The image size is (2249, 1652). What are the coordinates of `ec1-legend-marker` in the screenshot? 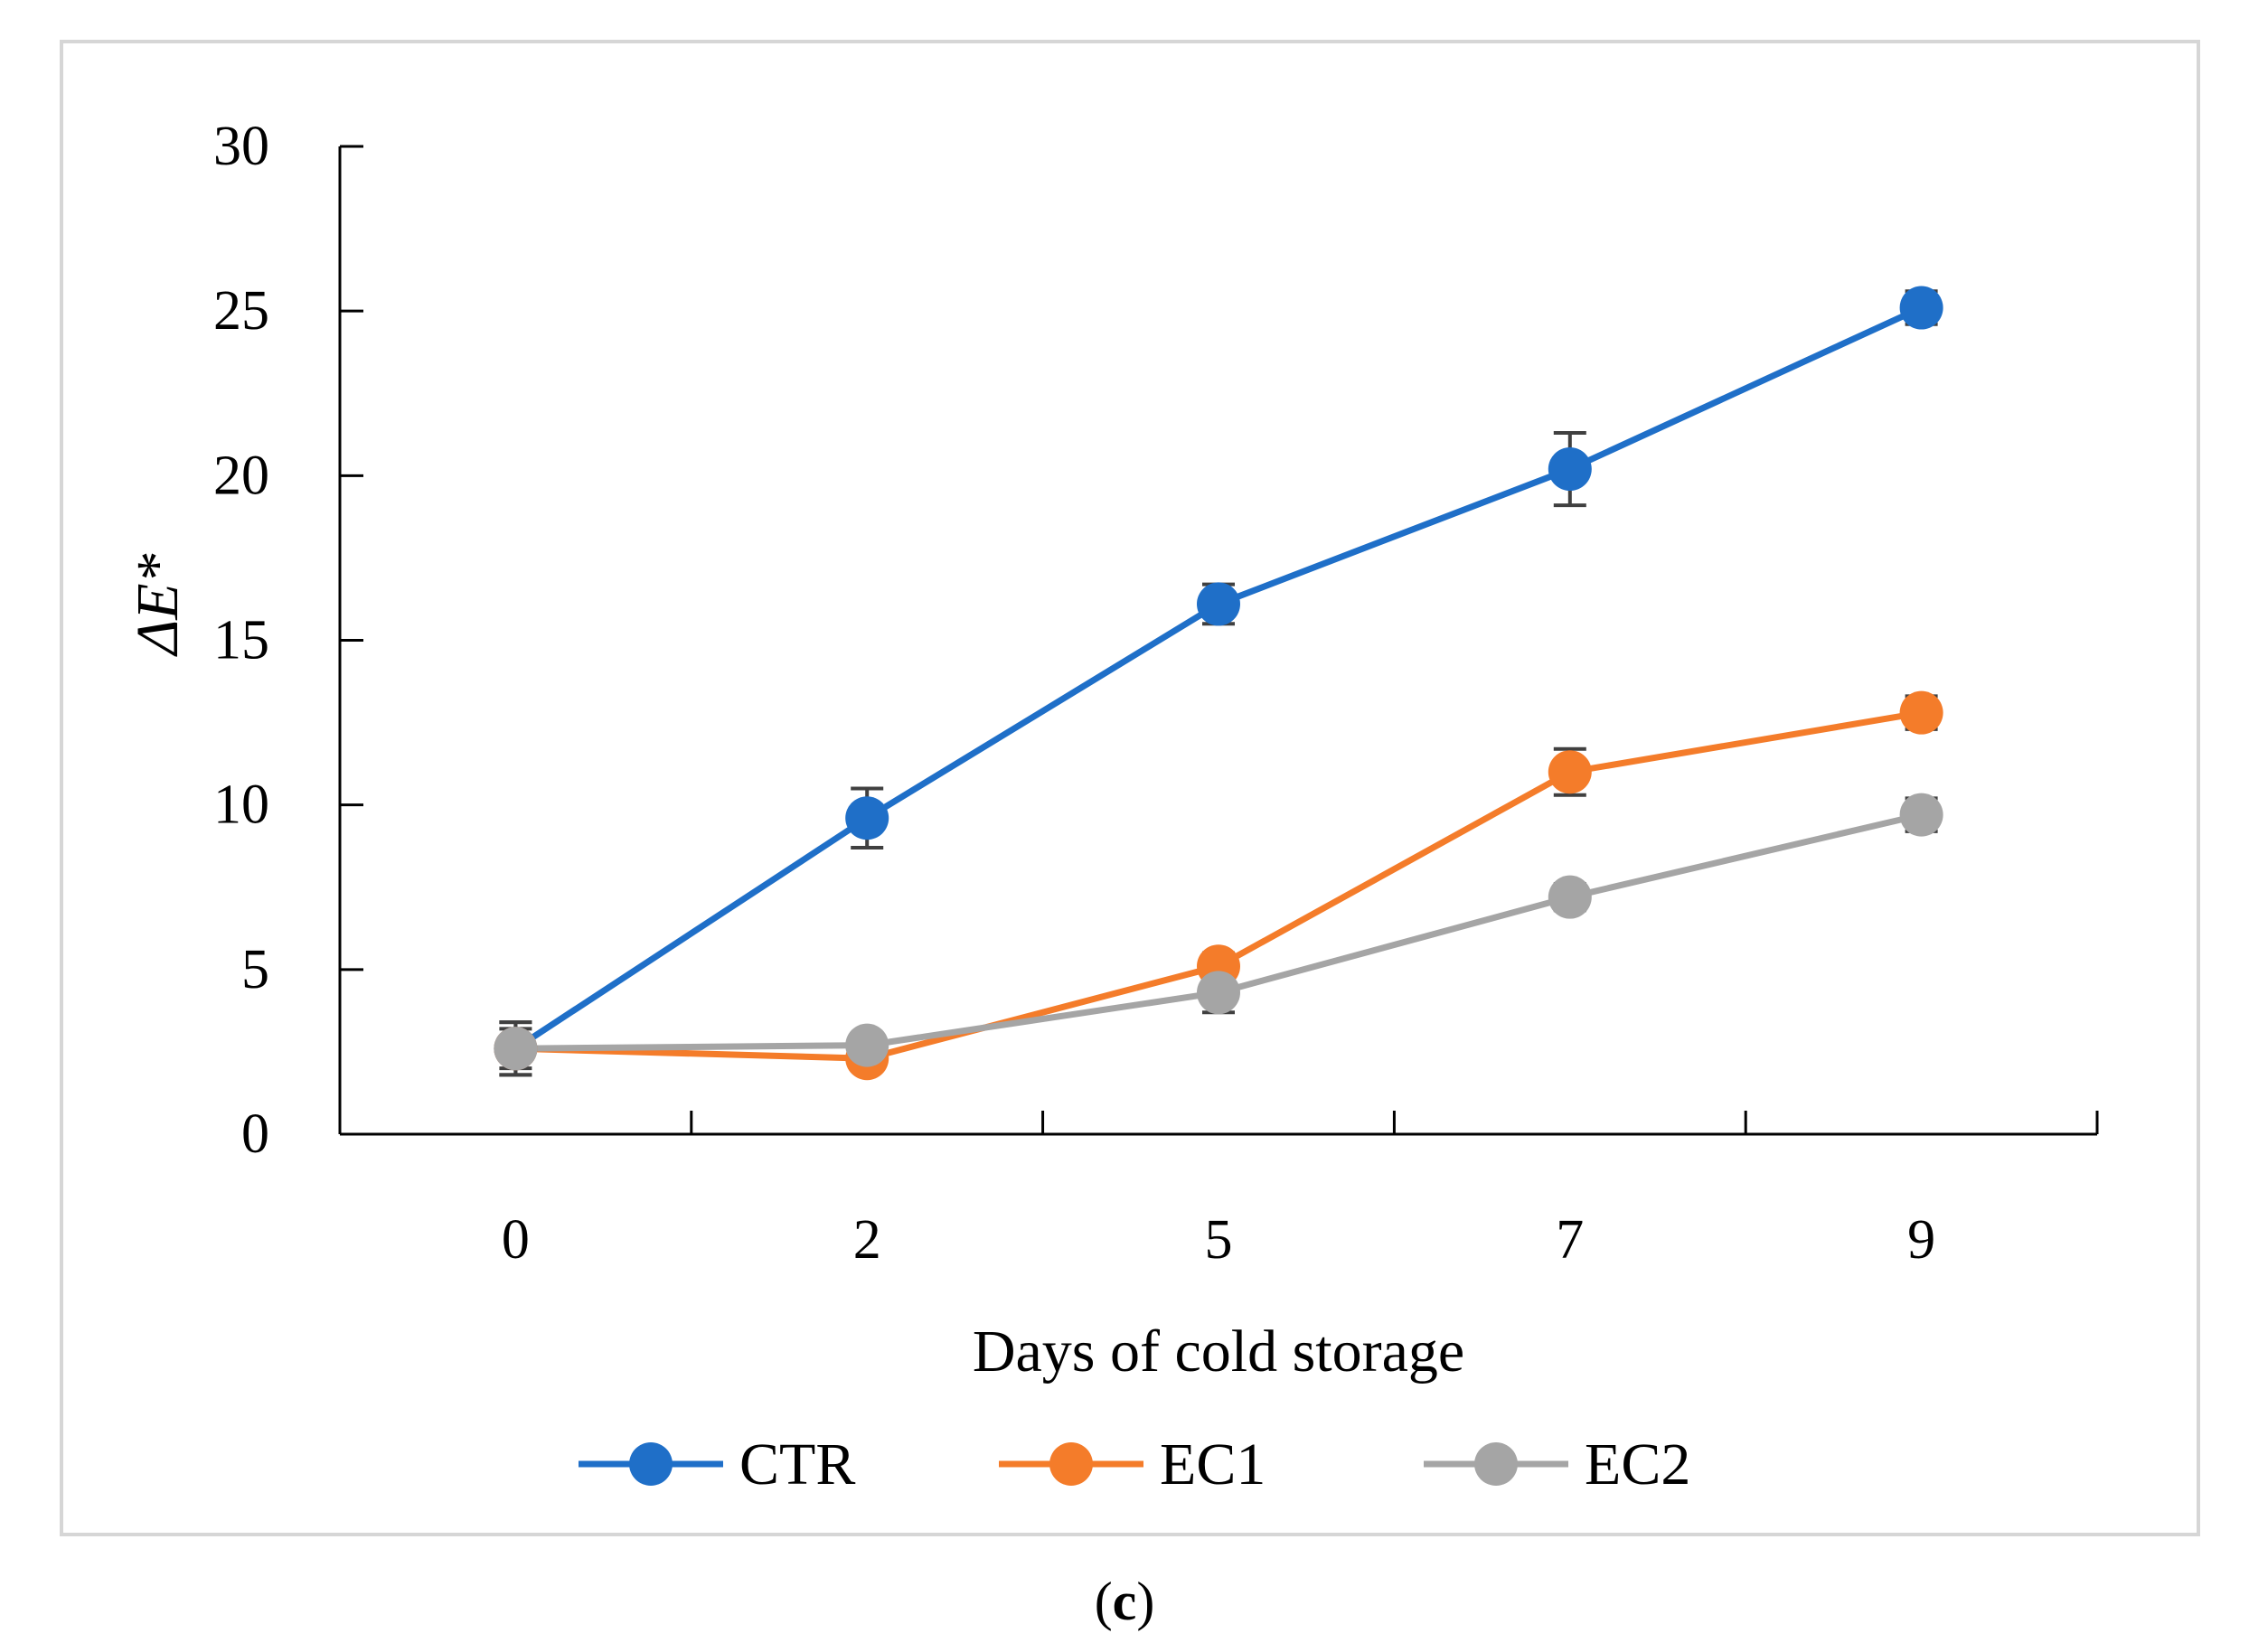 It's located at (1071, 1464).